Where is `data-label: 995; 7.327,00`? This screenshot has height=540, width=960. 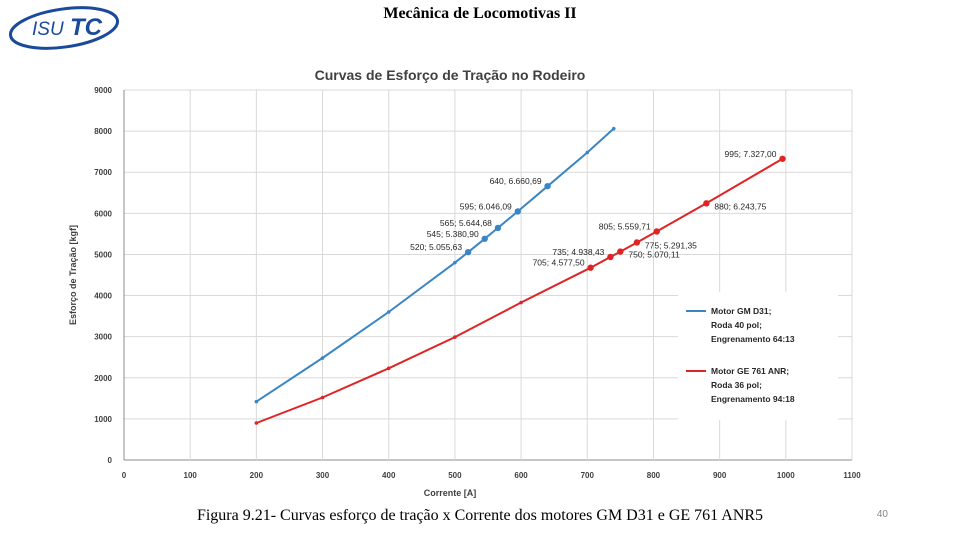
data-label: 995; 7.327,00 is located at coordinates (751, 154).